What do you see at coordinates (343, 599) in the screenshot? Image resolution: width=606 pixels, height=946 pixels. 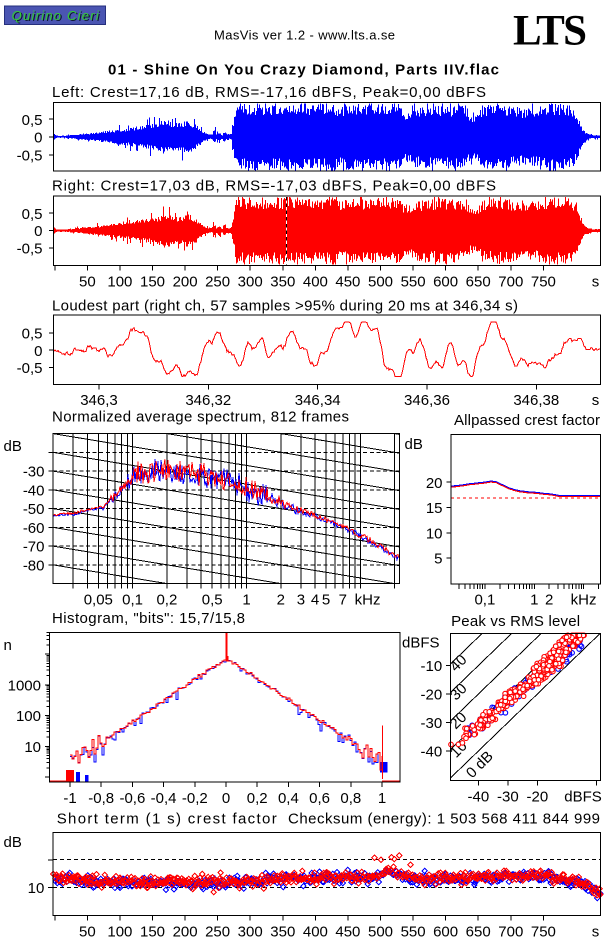 I see `svg-text: 7` at bounding box center [343, 599].